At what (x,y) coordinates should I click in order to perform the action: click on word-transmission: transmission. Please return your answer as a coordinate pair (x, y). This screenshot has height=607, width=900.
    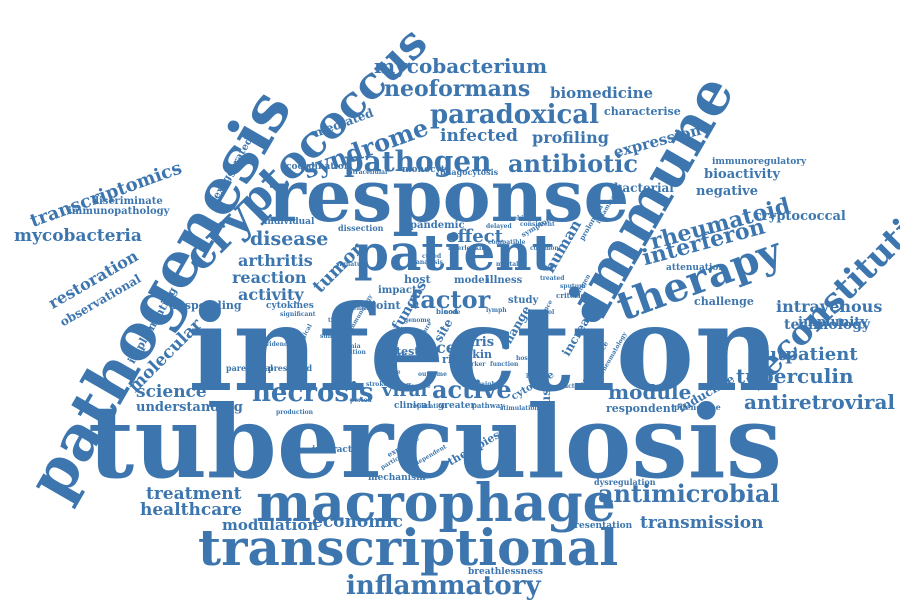
    Looking at the image, I should click on (702, 523).